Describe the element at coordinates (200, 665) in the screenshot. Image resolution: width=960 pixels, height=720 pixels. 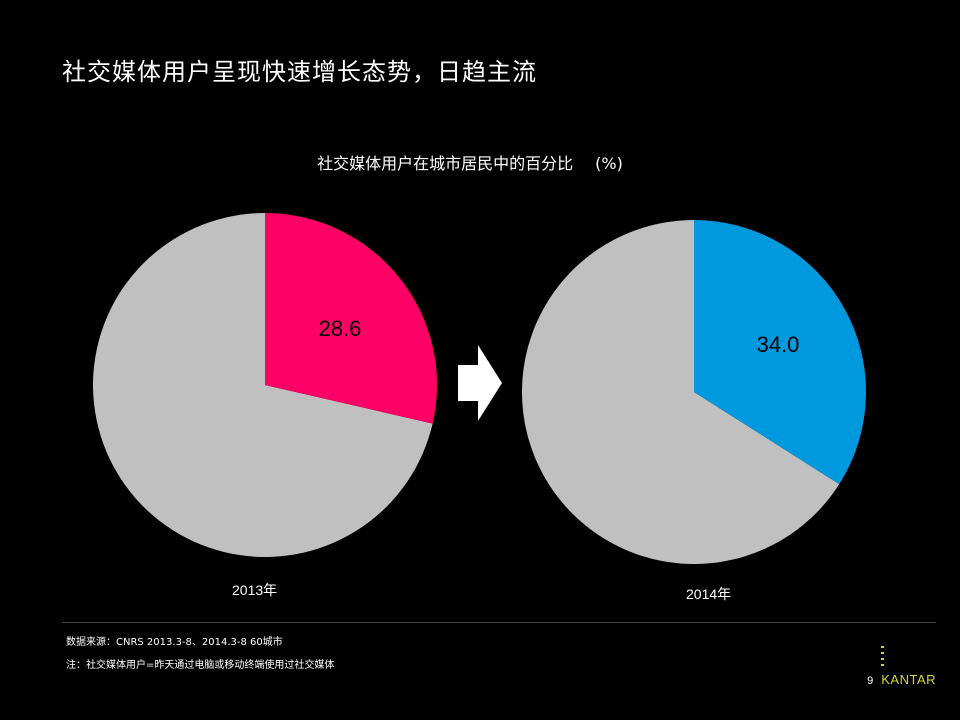
I see `footnote-note: 注：社交媒体用户=昨天通过电脑或移动终端使用过社交媒体` at that location.